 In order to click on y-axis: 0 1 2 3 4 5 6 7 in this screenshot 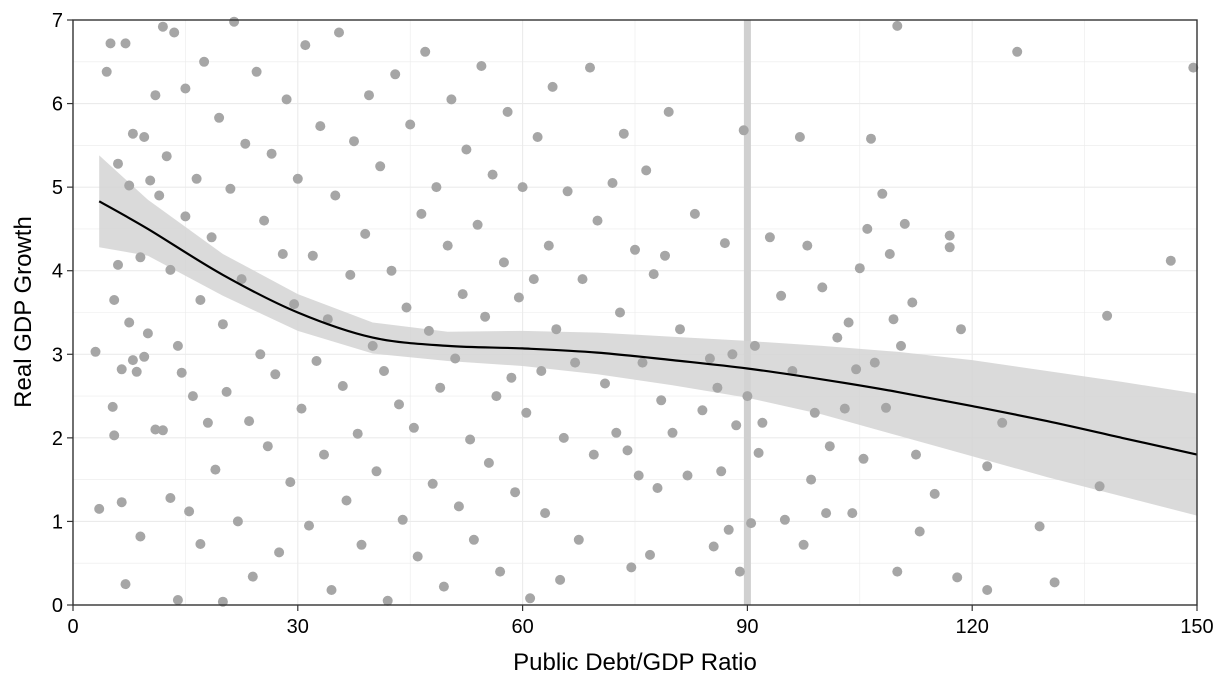, I will do `click(62, 313)`.